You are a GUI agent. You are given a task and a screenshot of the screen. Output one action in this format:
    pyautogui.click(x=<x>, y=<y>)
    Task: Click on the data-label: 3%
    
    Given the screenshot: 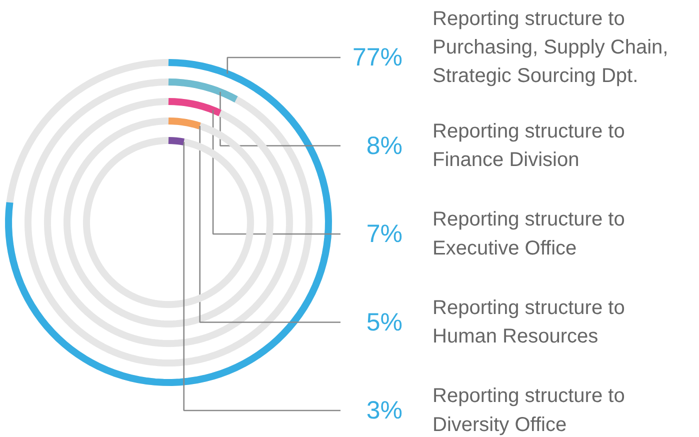 What is the action you would take?
    pyautogui.click(x=384, y=410)
    